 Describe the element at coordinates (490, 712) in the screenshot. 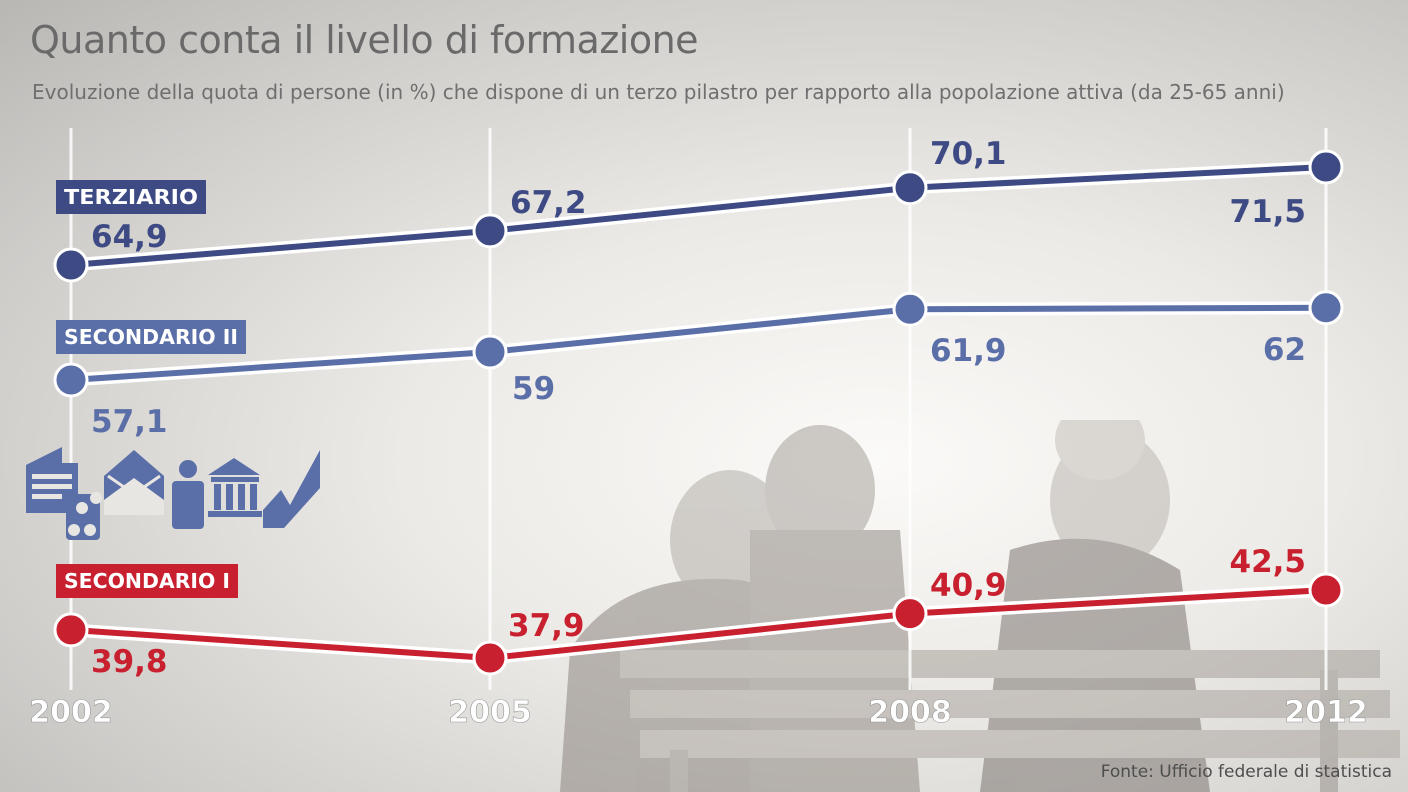

I see `x-tick-label: 2005` at that location.